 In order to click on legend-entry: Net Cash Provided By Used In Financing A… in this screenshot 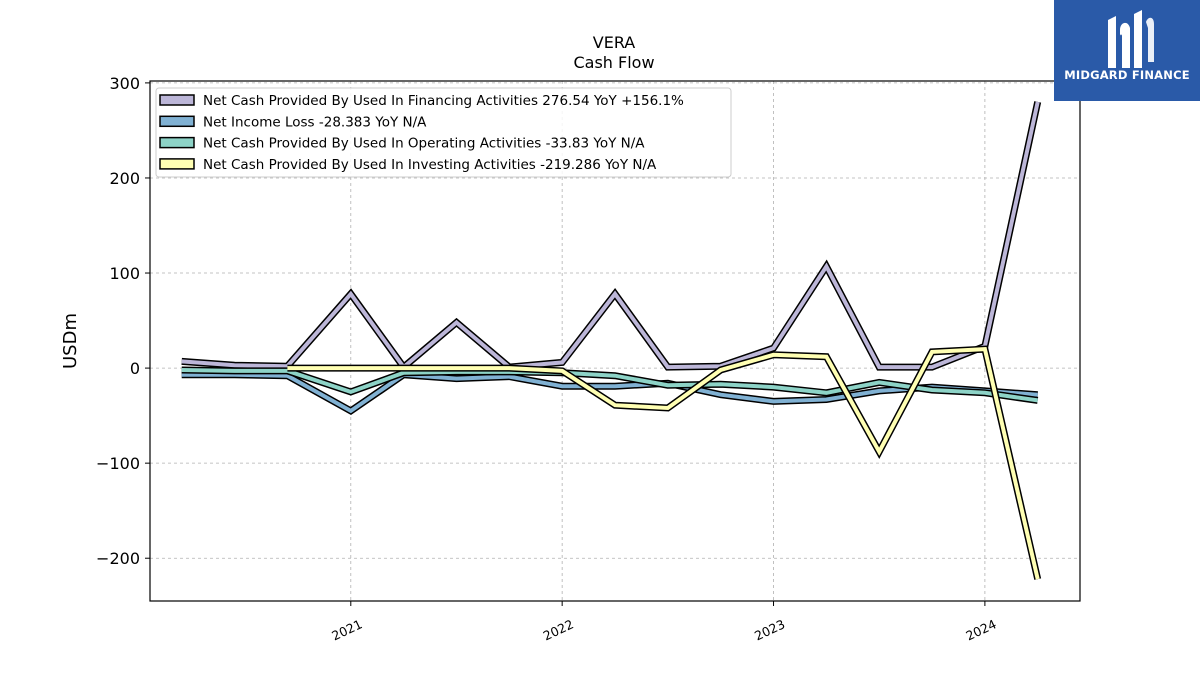, I will do `click(443, 101)`.